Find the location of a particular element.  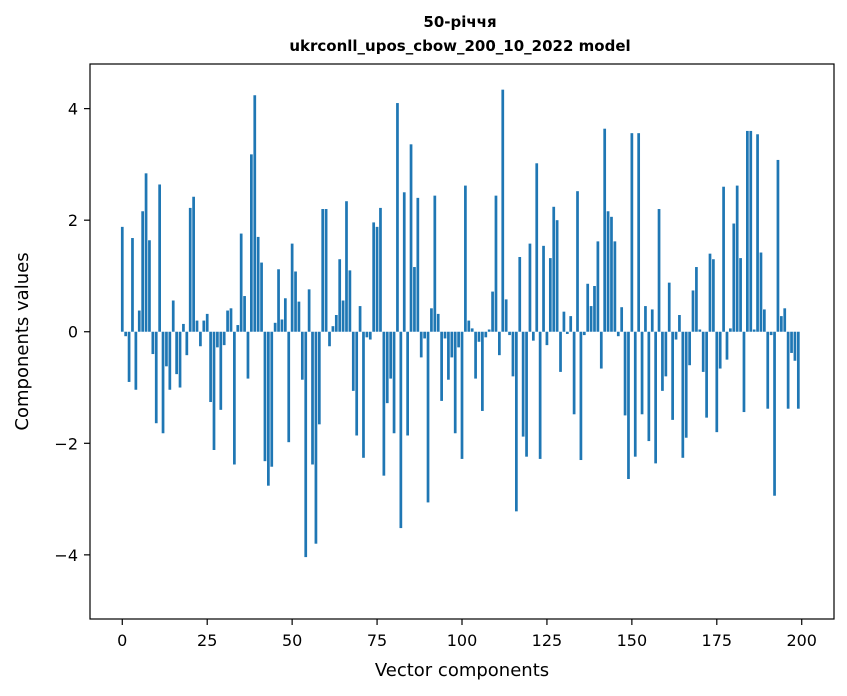

y-tick-label: −4 is located at coordinates (66, 555).